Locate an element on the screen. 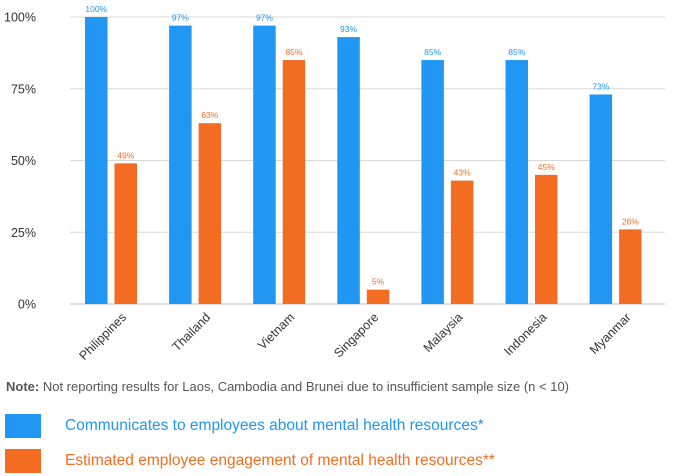 The height and width of the screenshot is (476, 695). data-label-myanmar-series-1: 73% is located at coordinates (600, 86).